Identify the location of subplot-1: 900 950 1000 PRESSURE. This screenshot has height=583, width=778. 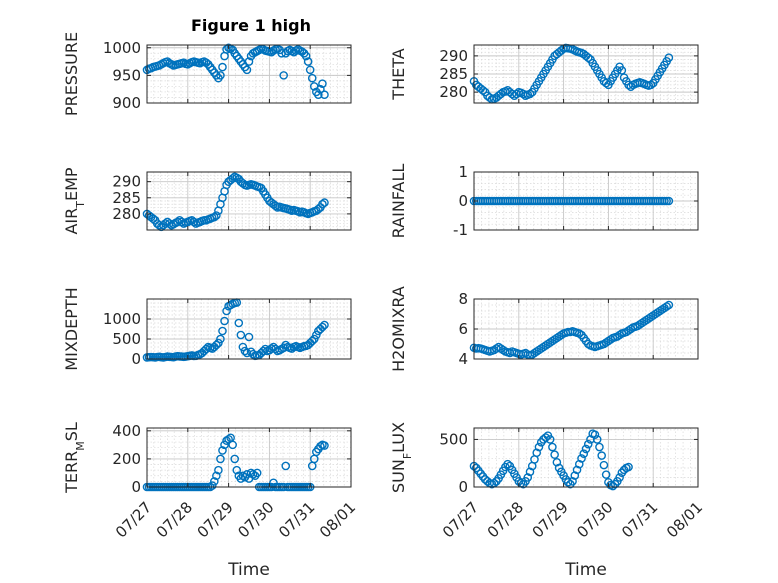
(207, 74).